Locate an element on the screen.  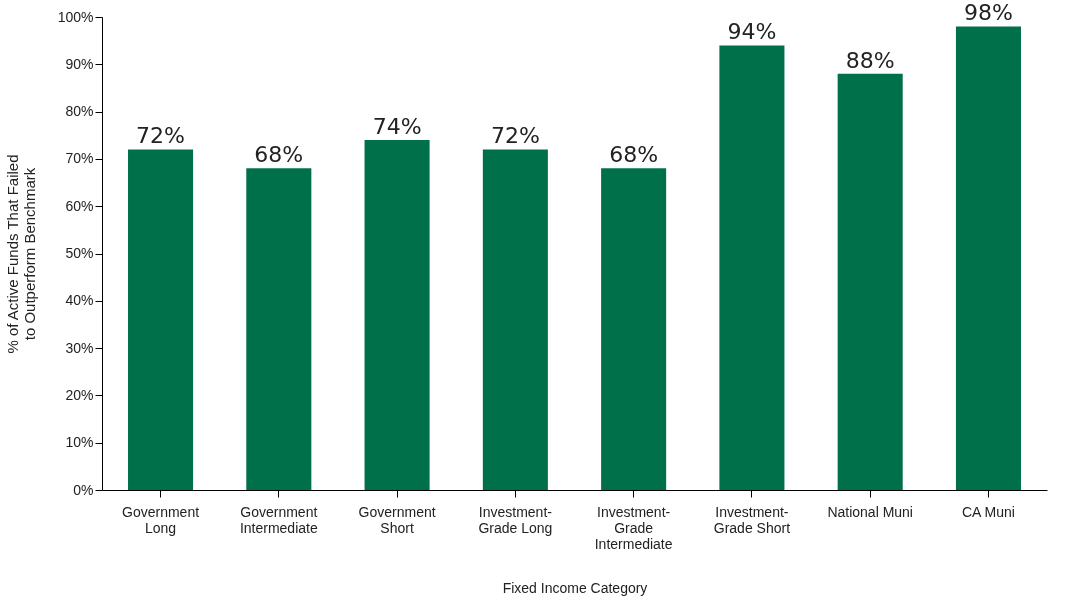
x-tick-label: National Muni is located at coordinates (870, 511).